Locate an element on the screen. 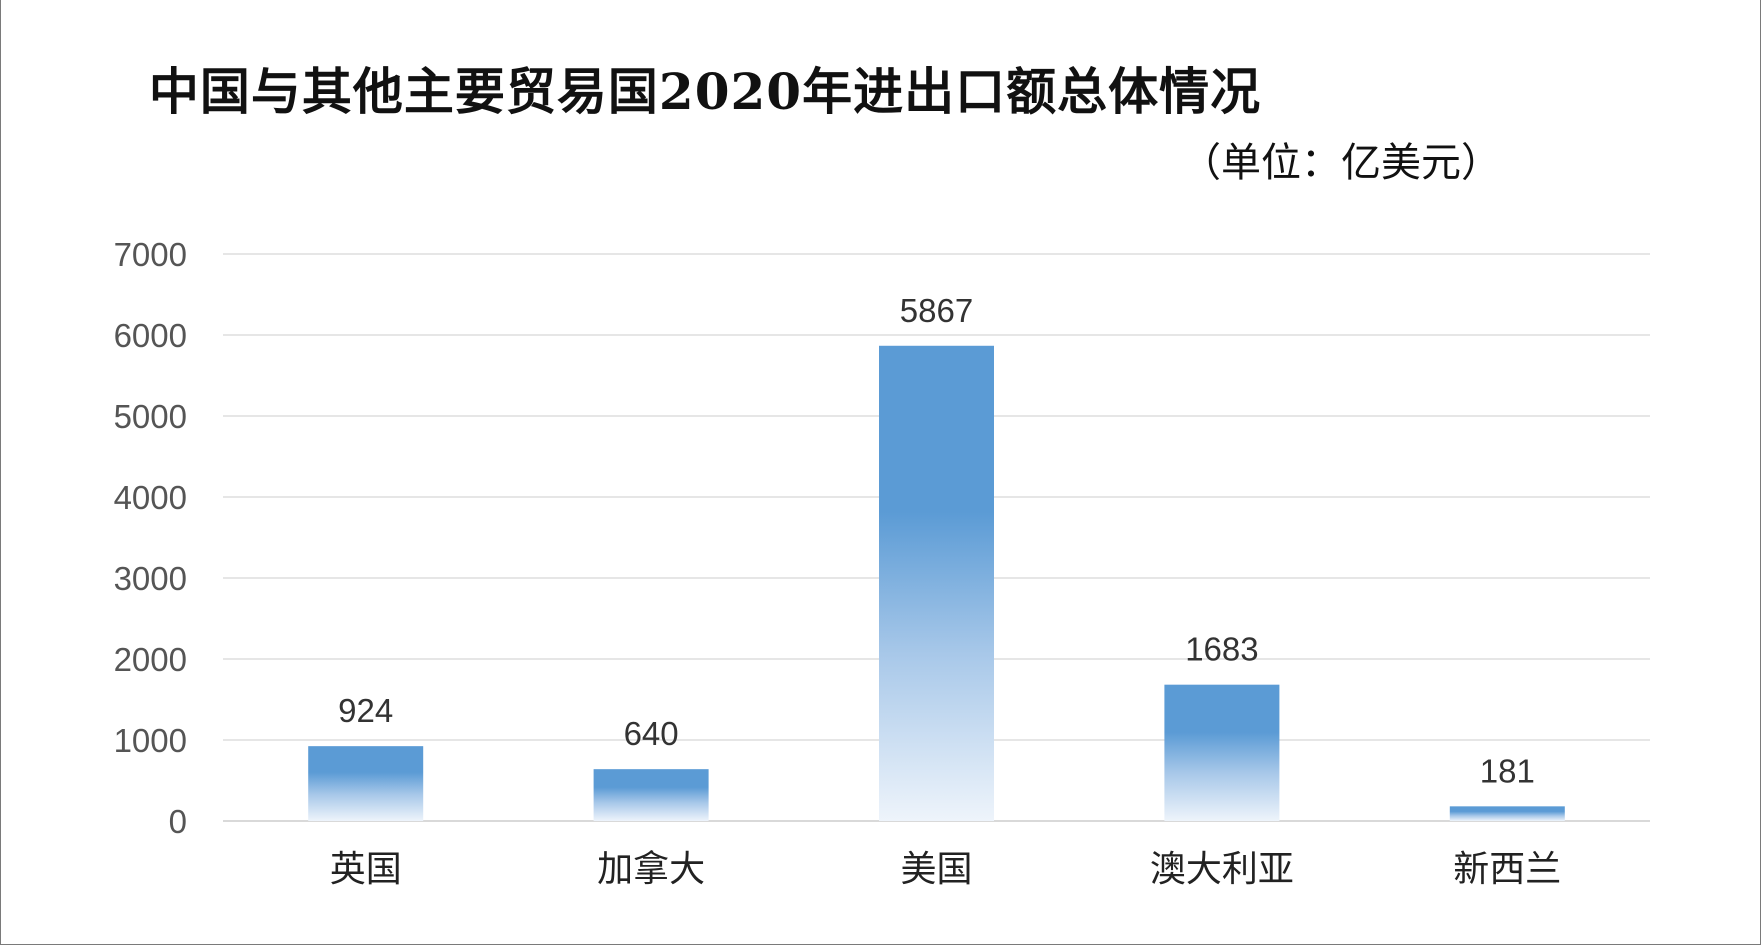  y-tick-label: 1000 is located at coordinates (150, 740).